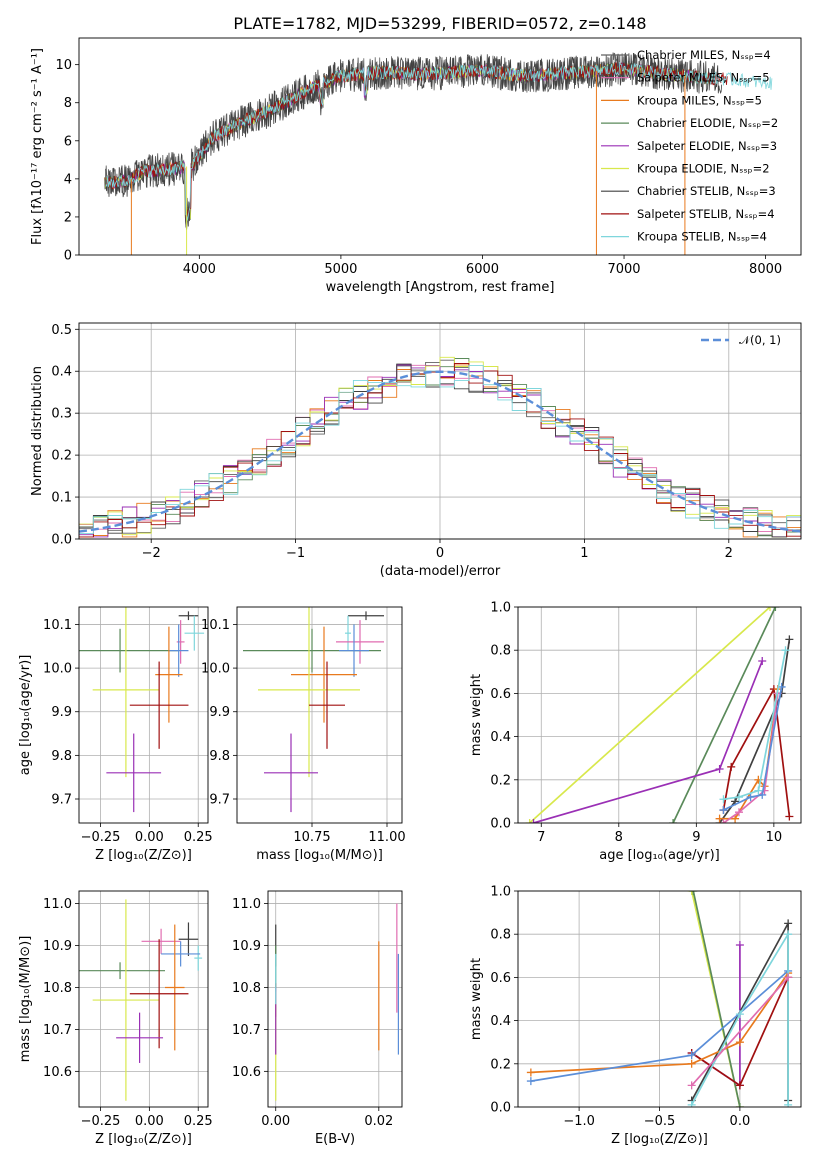 The image size is (819, 1170). What do you see at coordinates (760, 340) in the screenshot?
I see `legend-entry: 𝒩(0, 1)` at bounding box center [760, 340].